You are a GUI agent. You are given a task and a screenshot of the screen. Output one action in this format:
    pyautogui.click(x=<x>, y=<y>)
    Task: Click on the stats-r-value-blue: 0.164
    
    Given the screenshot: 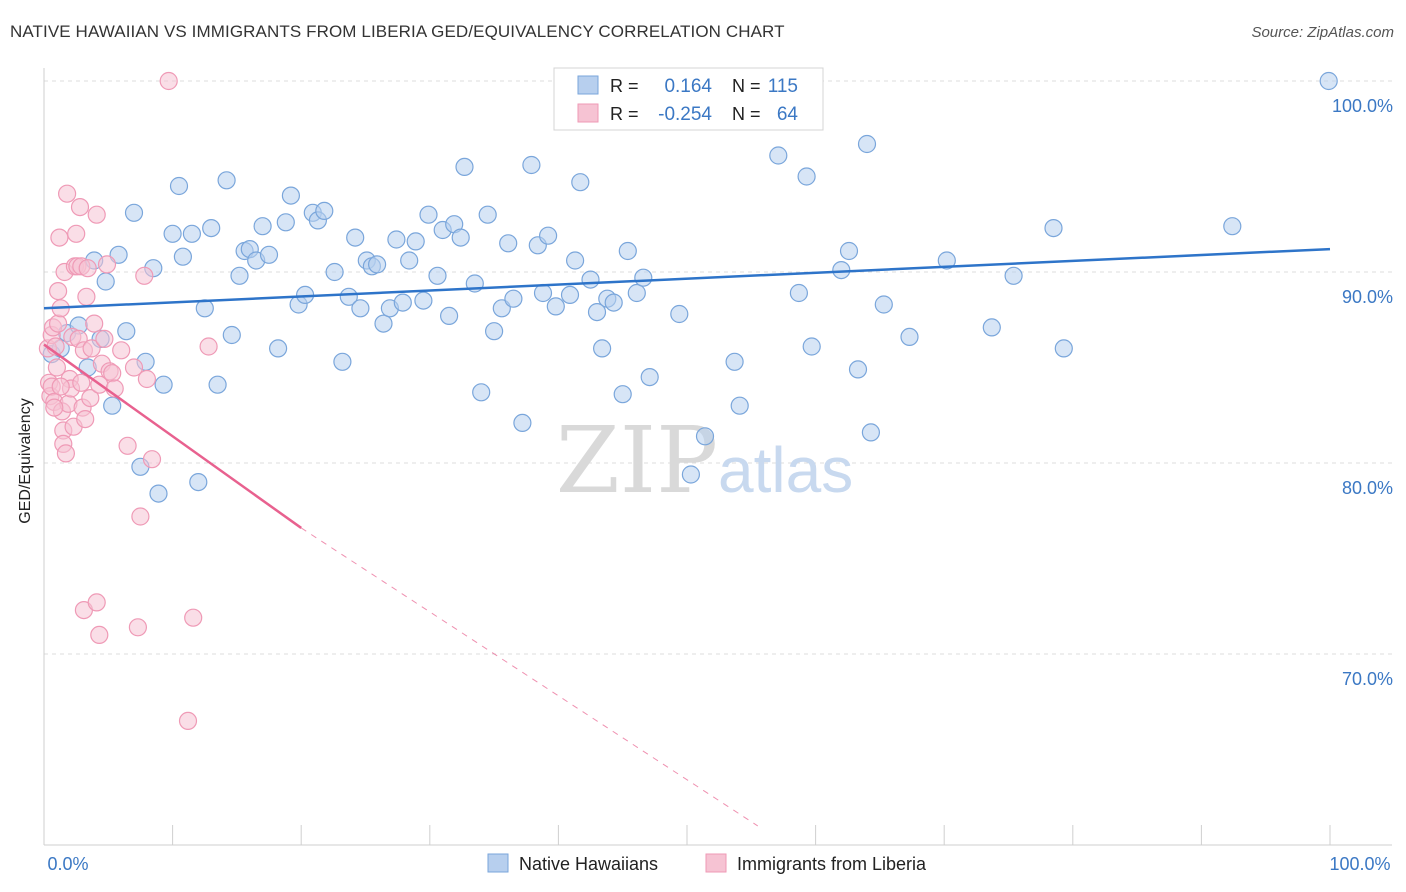 What is the action you would take?
    pyautogui.click(x=688, y=86)
    